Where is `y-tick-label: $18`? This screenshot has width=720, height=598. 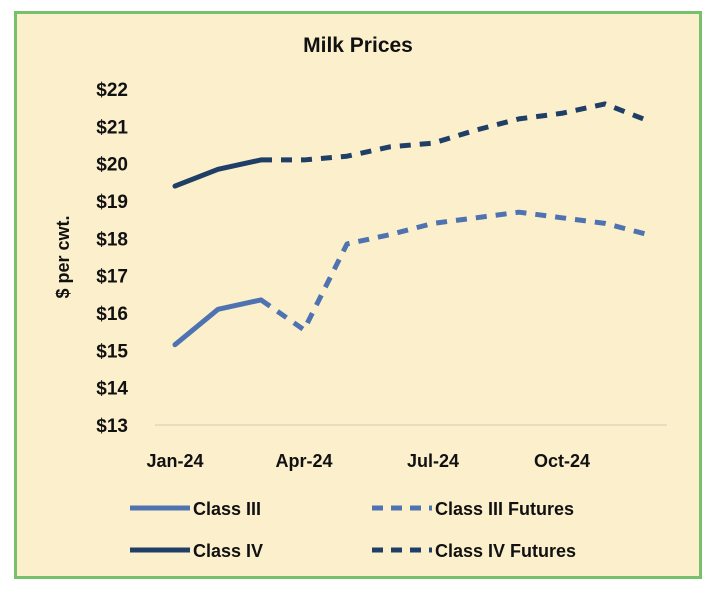 y-tick-label: $18 is located at coordinates (112, 239).